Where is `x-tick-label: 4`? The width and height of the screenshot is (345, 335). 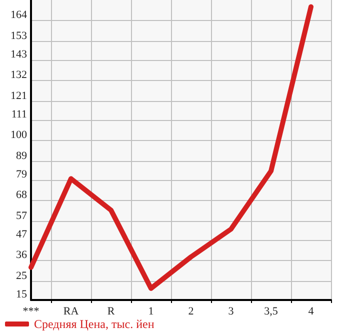 x-tick-label: 4 is located at coordinates (311, 312).